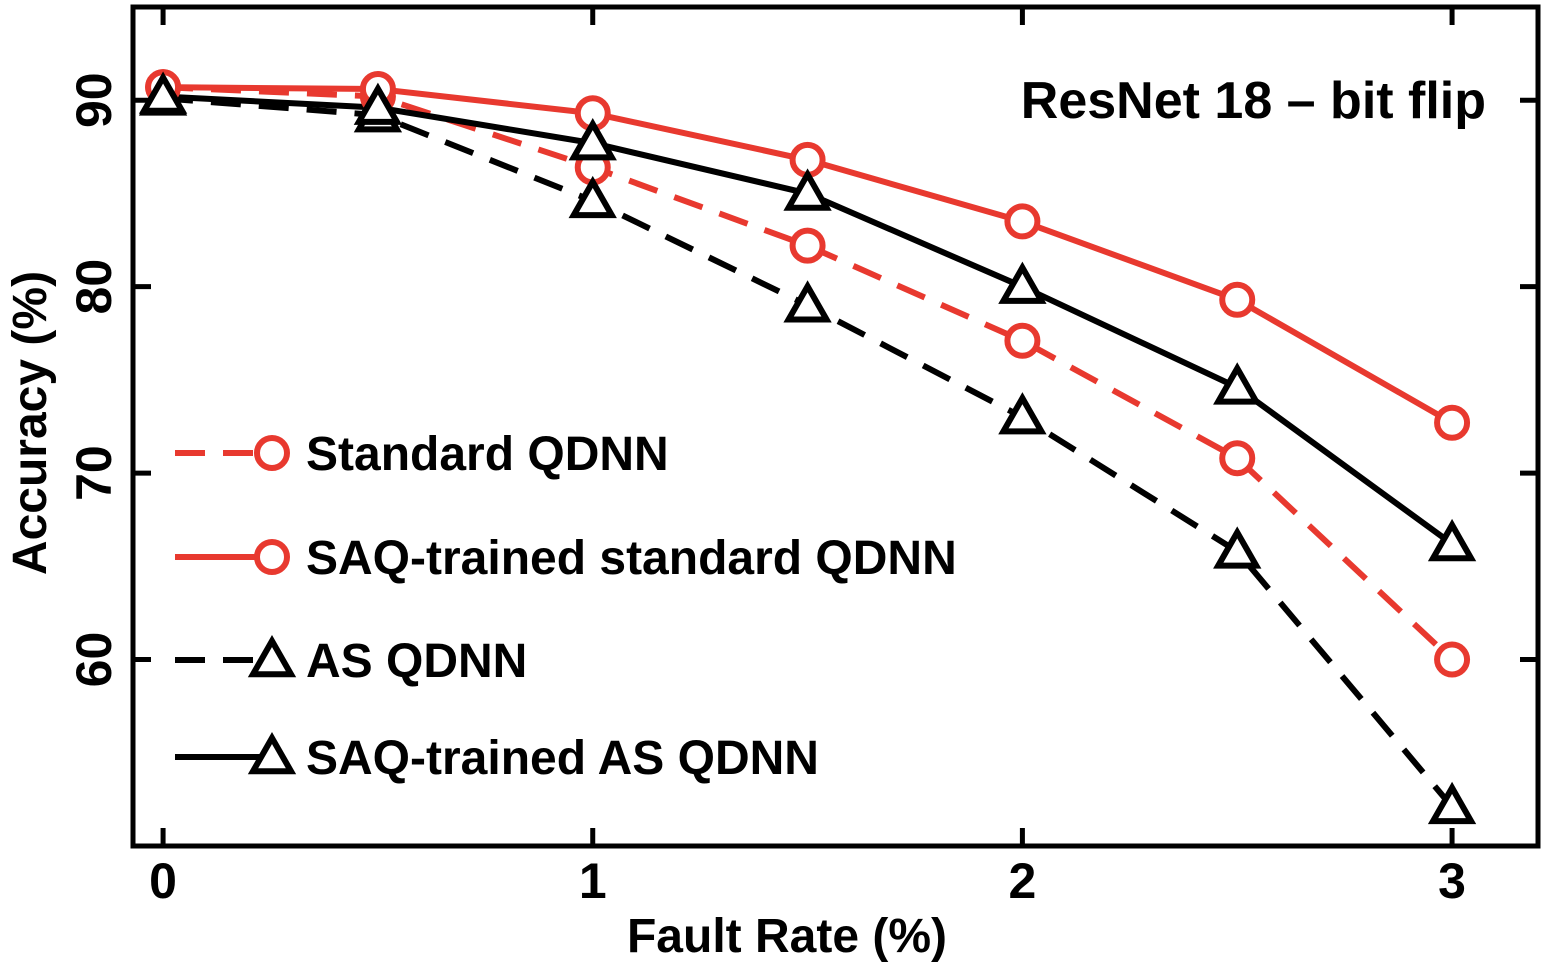 This screenshot has height=962, width=1551. I want to click on y-tick-label: 90, so click(94, 100).